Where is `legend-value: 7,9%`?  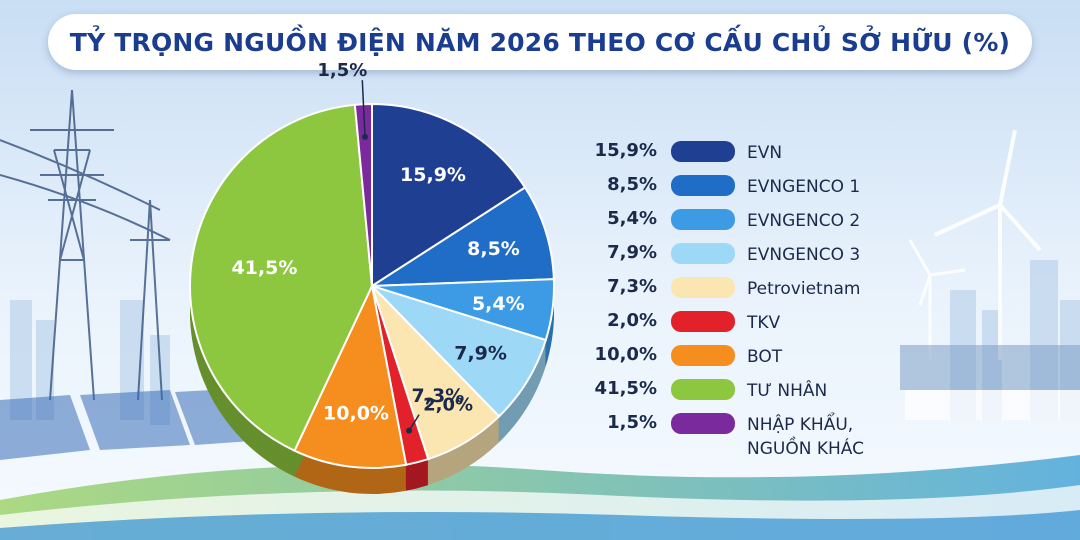
legend-value: 7,9% is located at coordinates (632, 252).